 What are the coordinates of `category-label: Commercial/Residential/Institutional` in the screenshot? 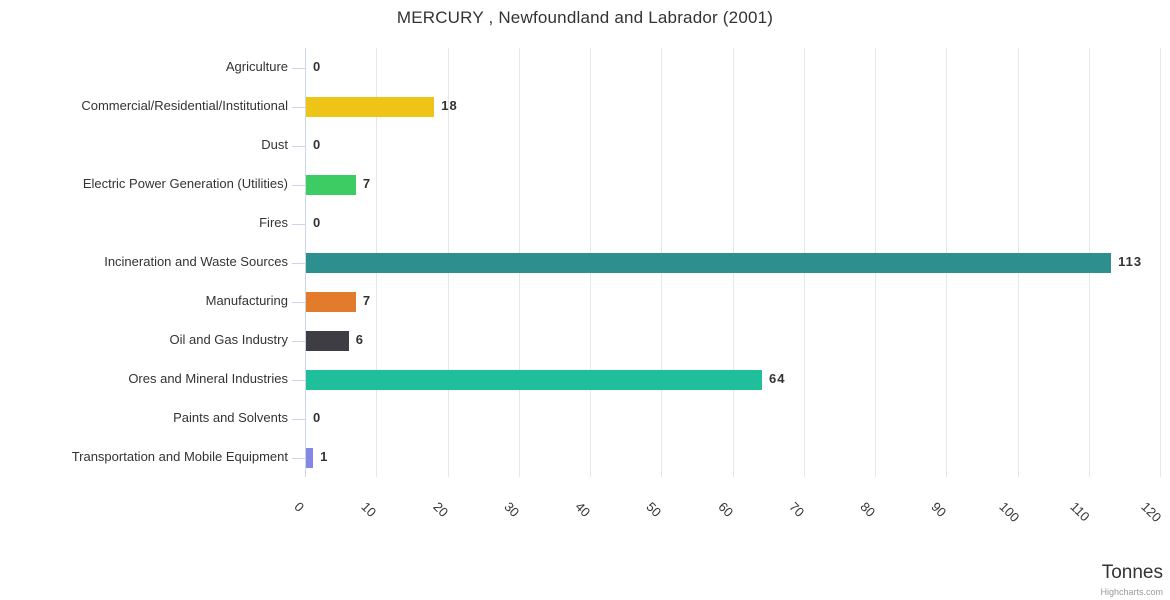 It's located at (184, 105).